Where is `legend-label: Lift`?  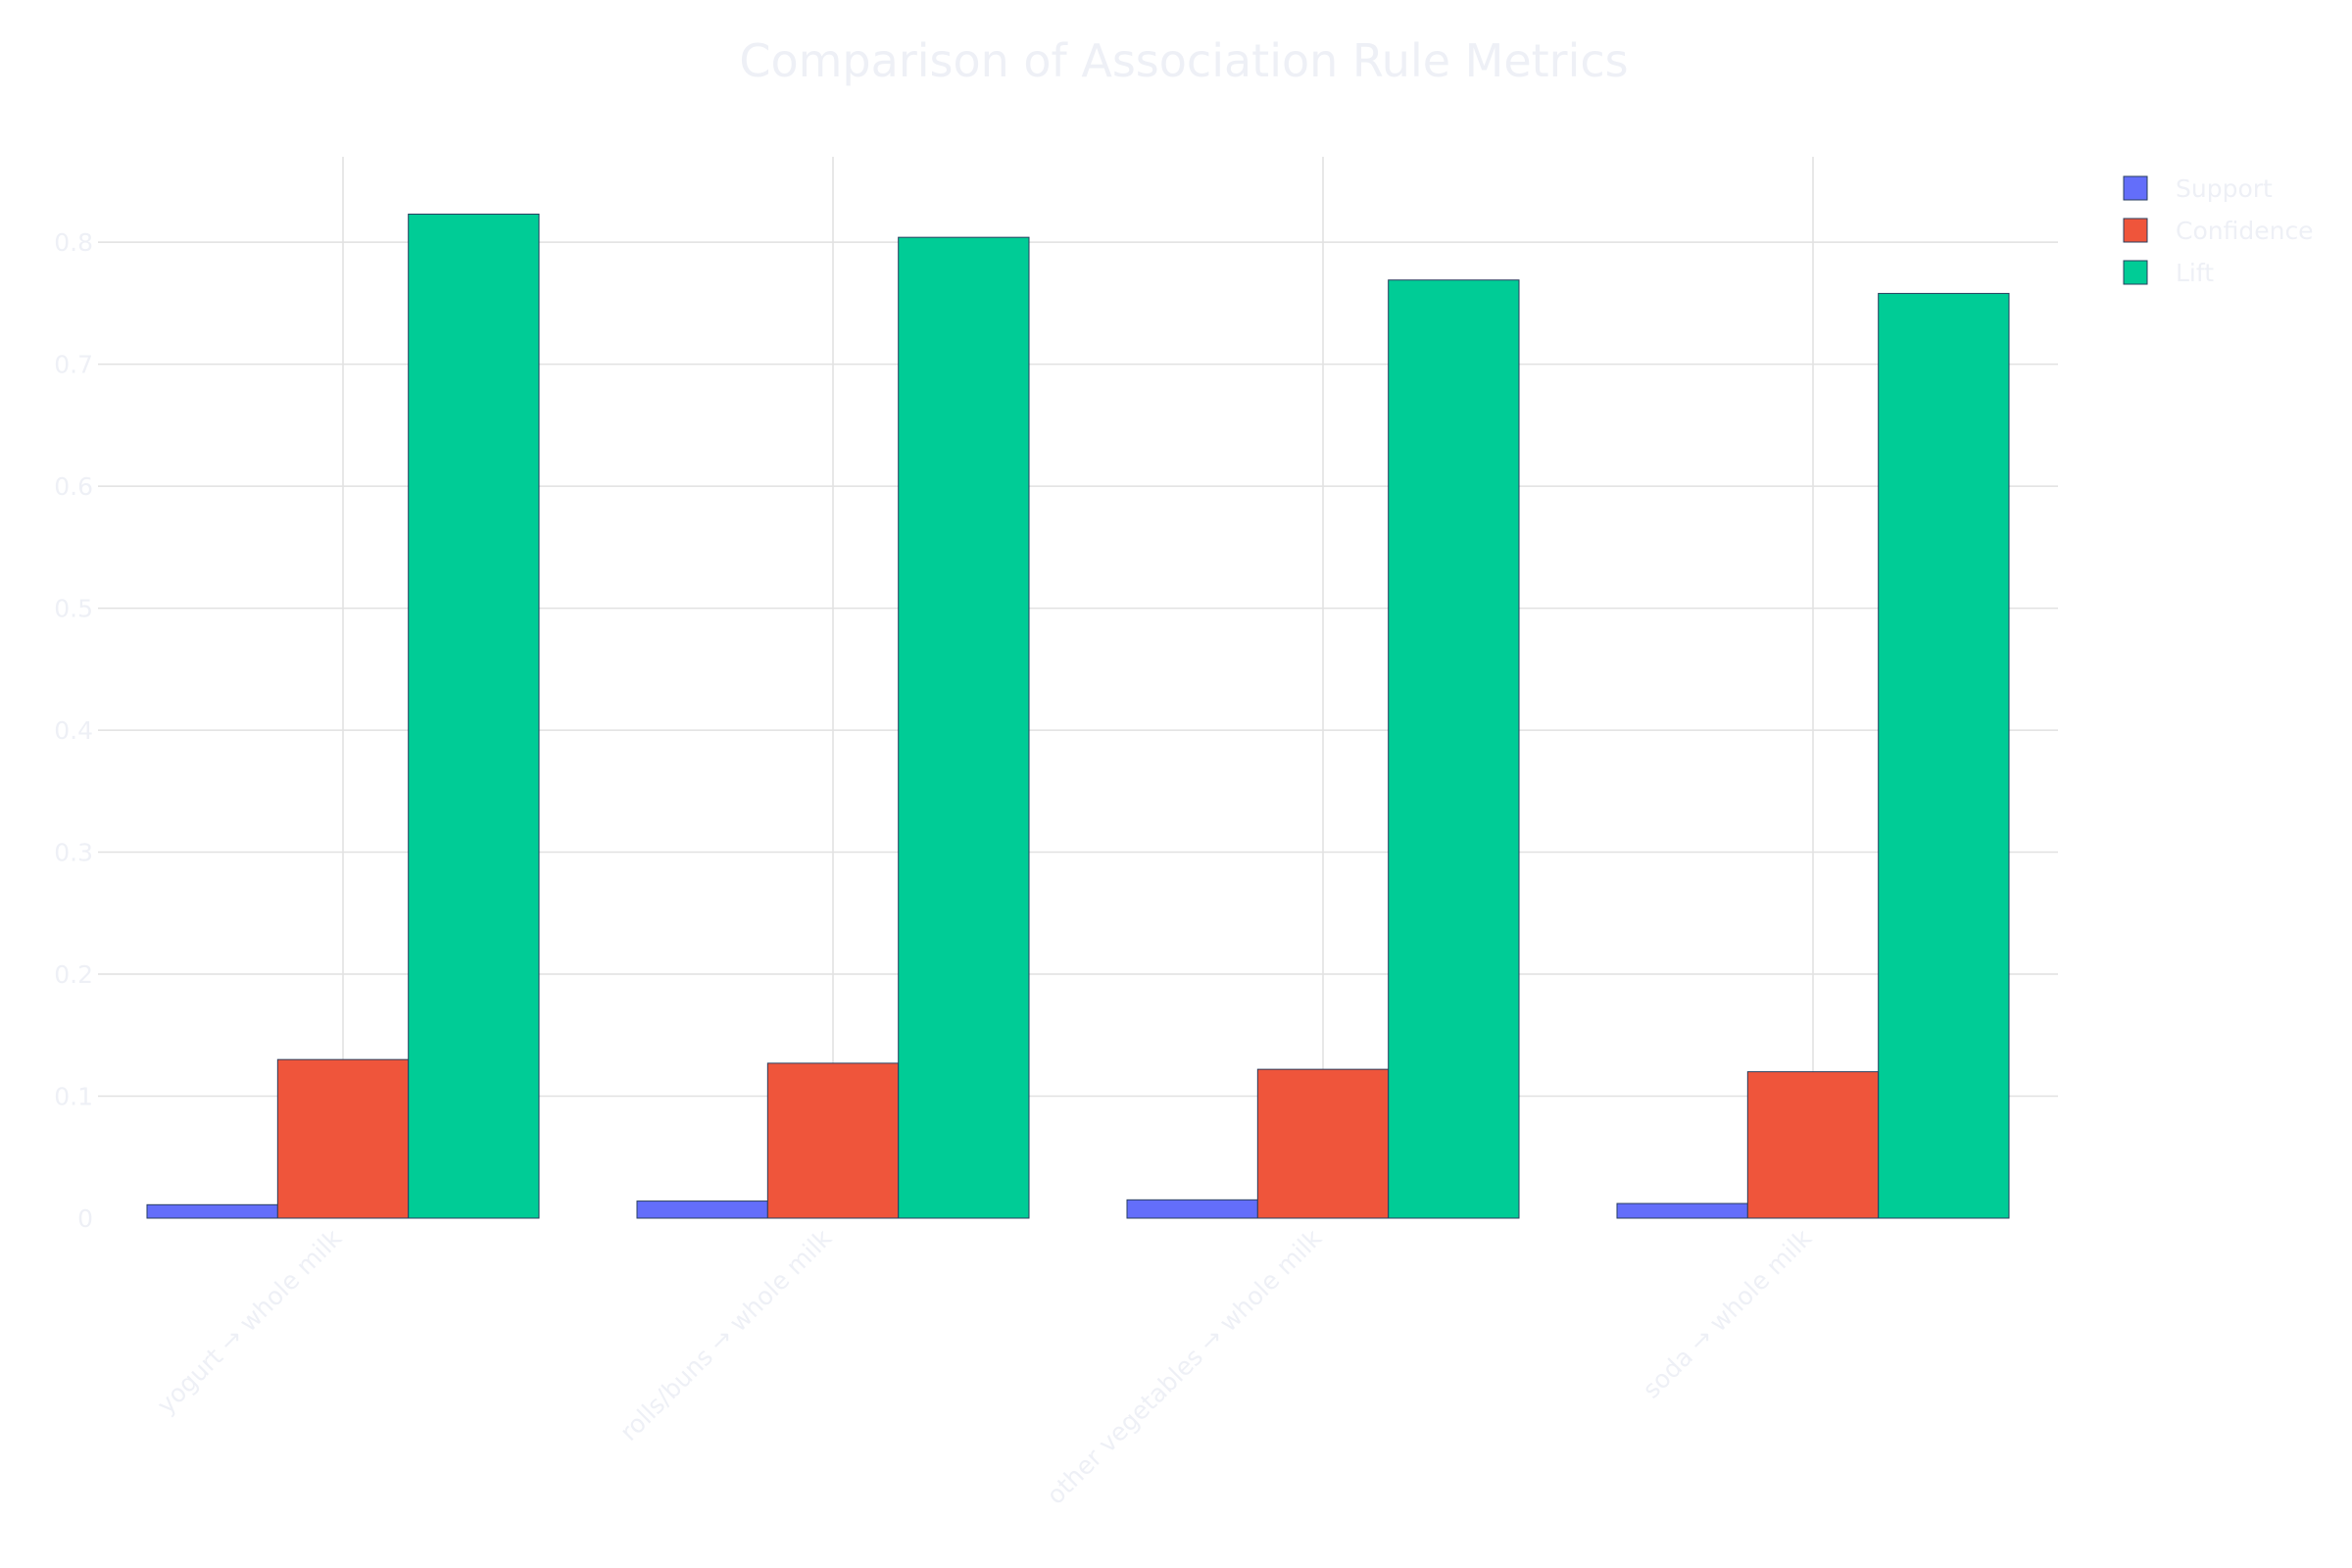 legend-label: Lift is located at coordinates (2195, 273).